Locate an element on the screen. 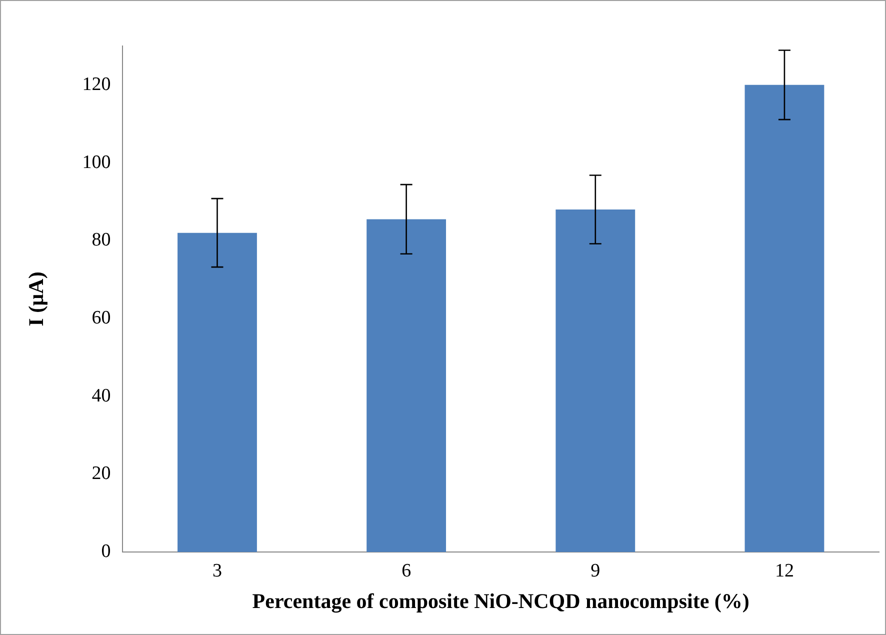 The image size is (886, 635). x-tick-label: 6 is located at coordinates (407, 571).